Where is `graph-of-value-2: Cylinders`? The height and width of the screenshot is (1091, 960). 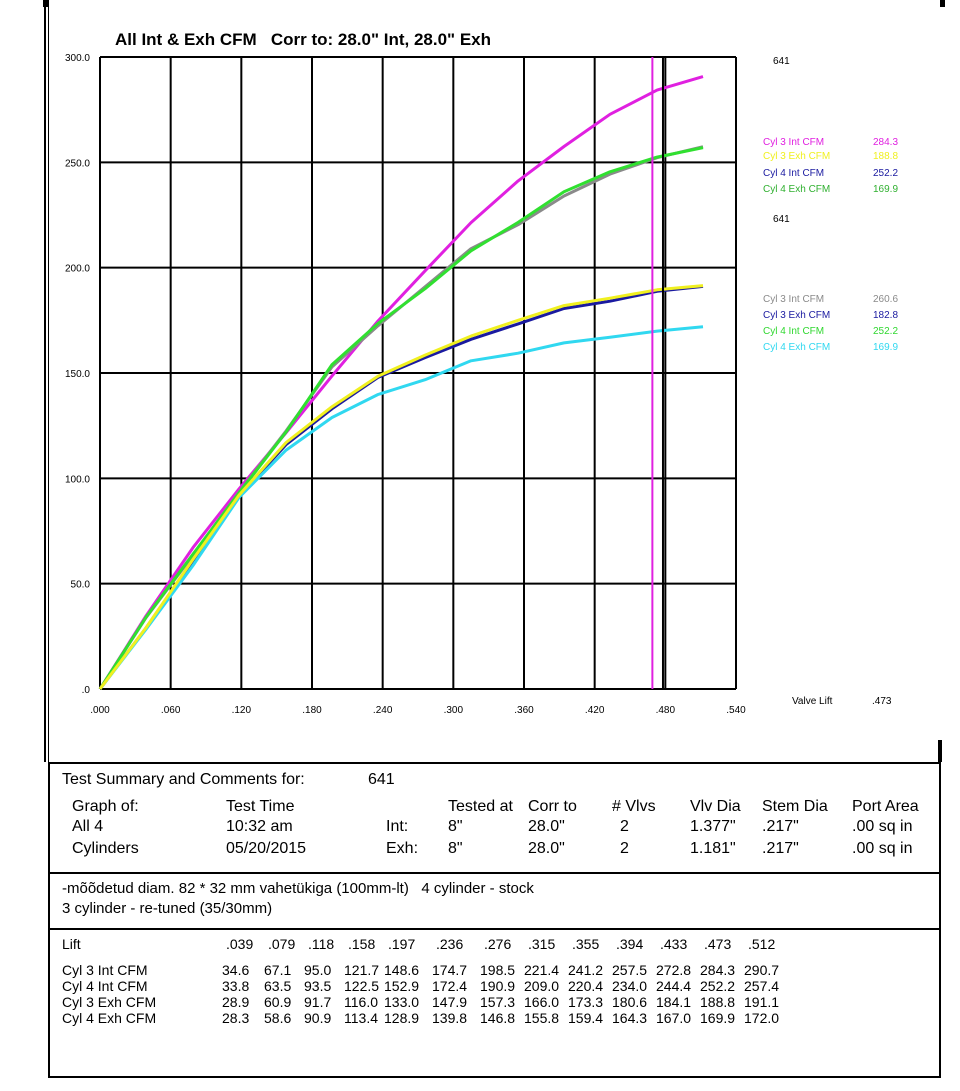
graph-of-value-2: Cylinders is located at coordinates (105, 848).